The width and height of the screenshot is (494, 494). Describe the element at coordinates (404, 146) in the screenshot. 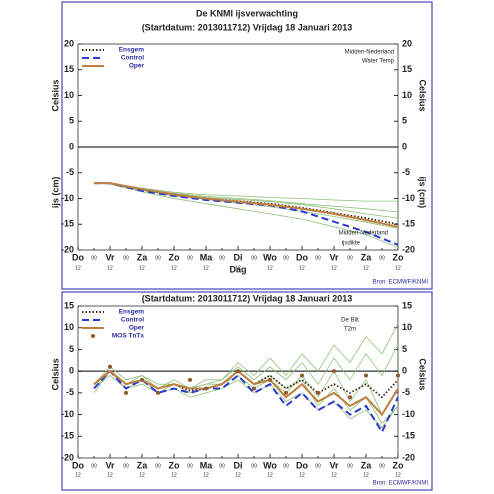

I see `y2-tick-label: 0` at that location.